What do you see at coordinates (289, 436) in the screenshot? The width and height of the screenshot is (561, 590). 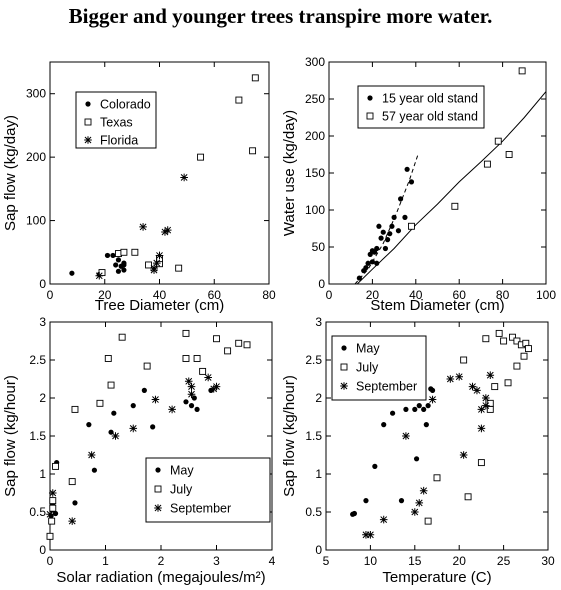 I see `y-axis-label: Sap flow (kg/hour)` at bounding box center [289, 436].